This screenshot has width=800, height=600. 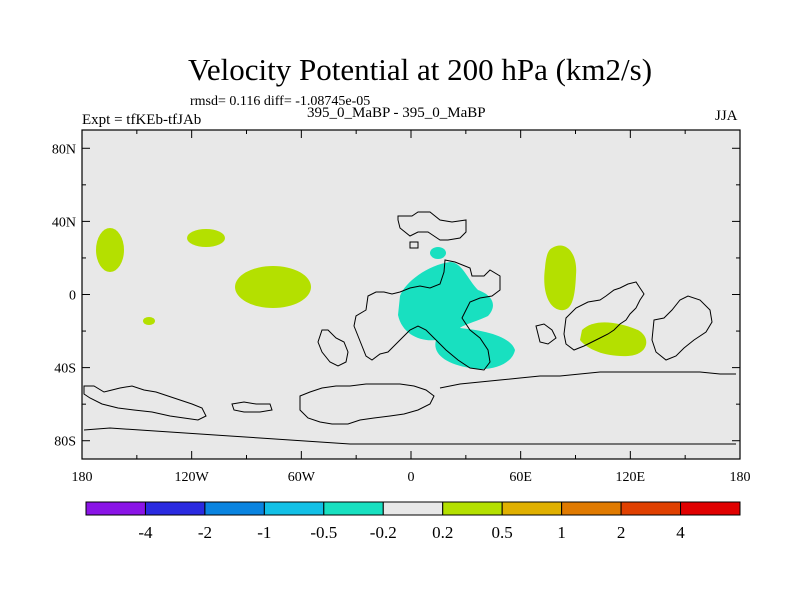 I want to click on season-label: JJA, so click(x=726, y=116).